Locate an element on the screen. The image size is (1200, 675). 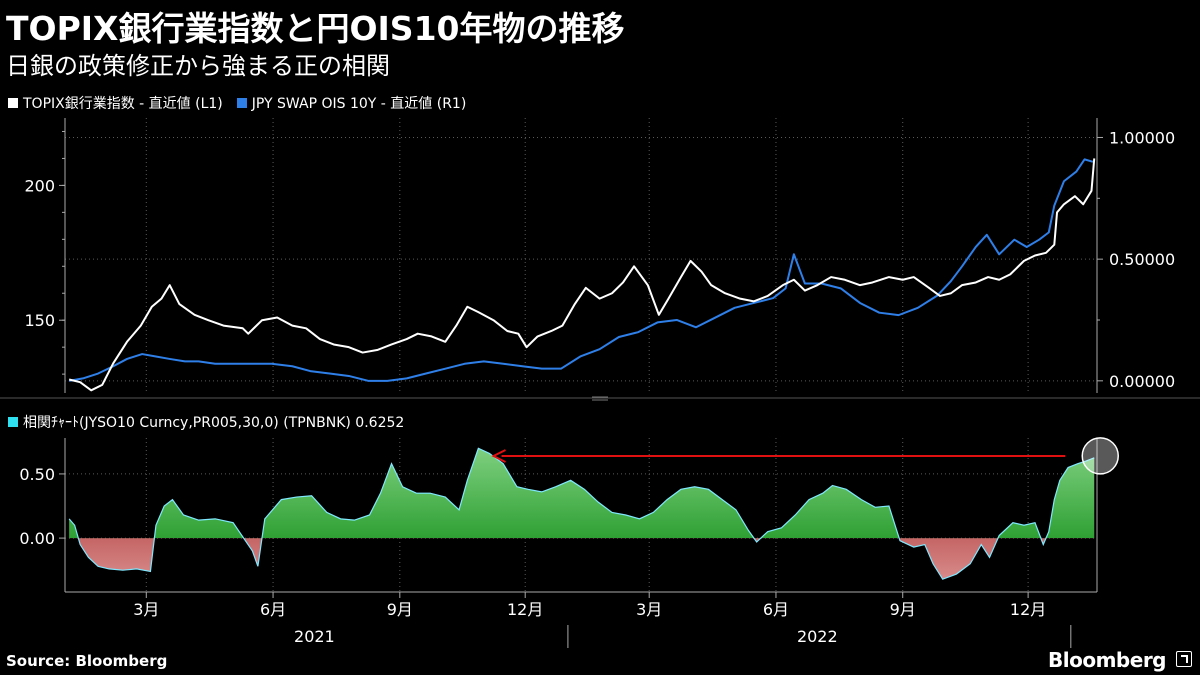
bottom-axis-tick-label: 0.50 is located at coordinates (37, 474).